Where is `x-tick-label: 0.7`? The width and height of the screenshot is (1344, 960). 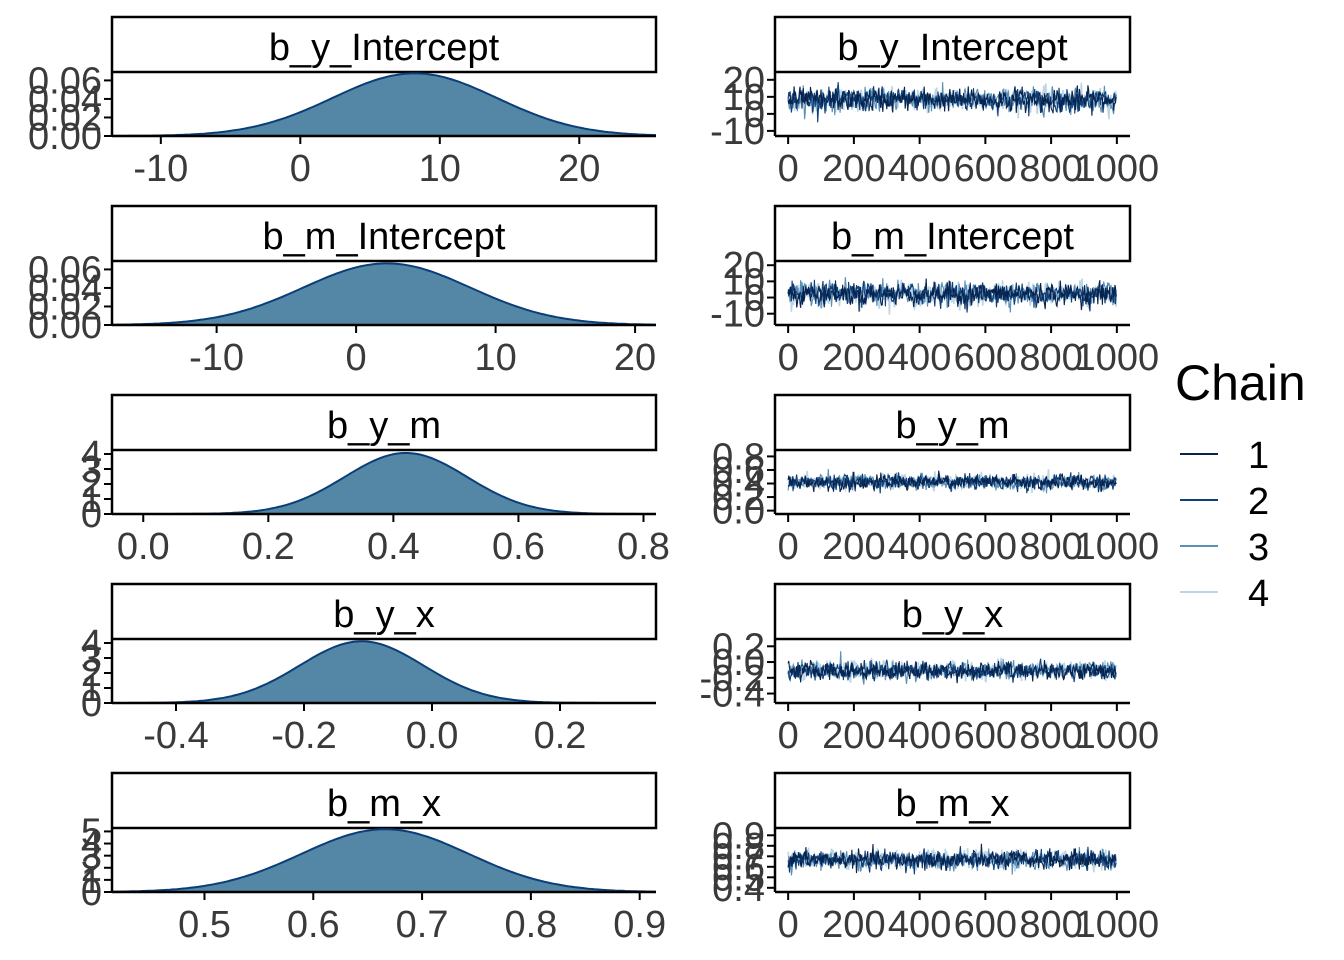 x-tick-label: 0.7 is located at coordinates (422, 925).